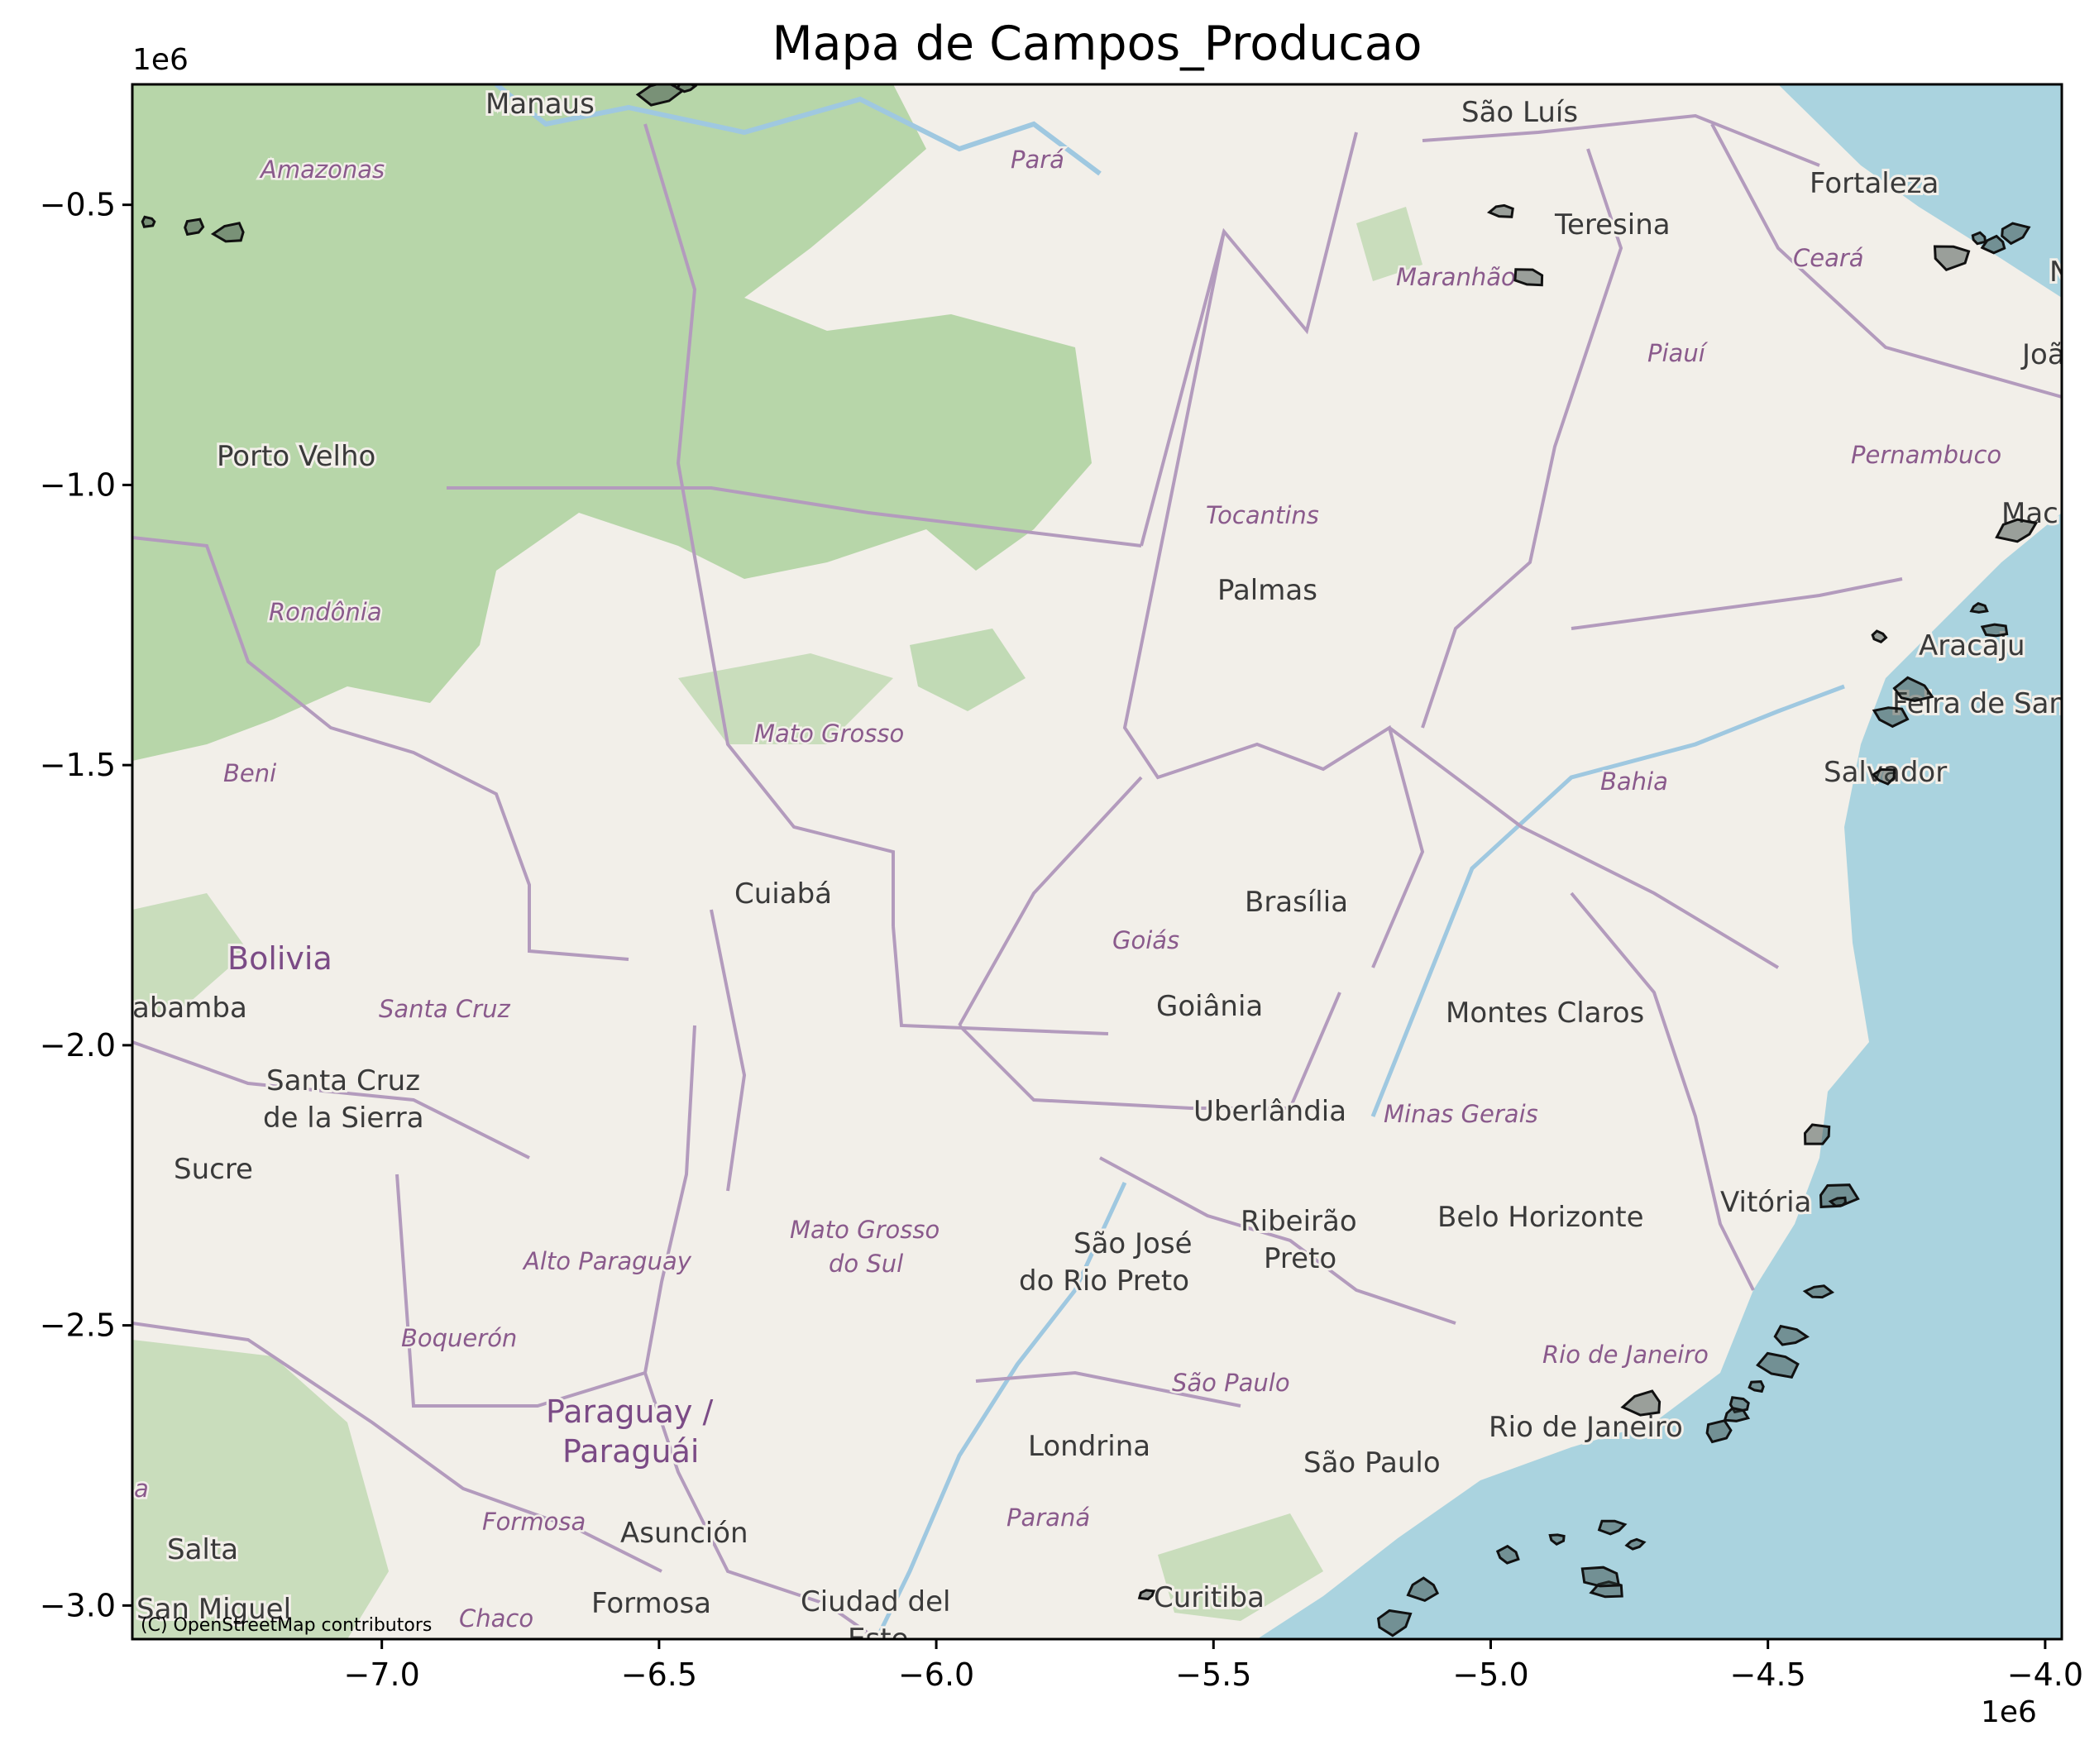 This screenshot has width=2099, height=1764. What do you see at coordinates (829, 733) in the screenshot?
I see `state-label: Mato Grosso` at bounding box center [829, 733].